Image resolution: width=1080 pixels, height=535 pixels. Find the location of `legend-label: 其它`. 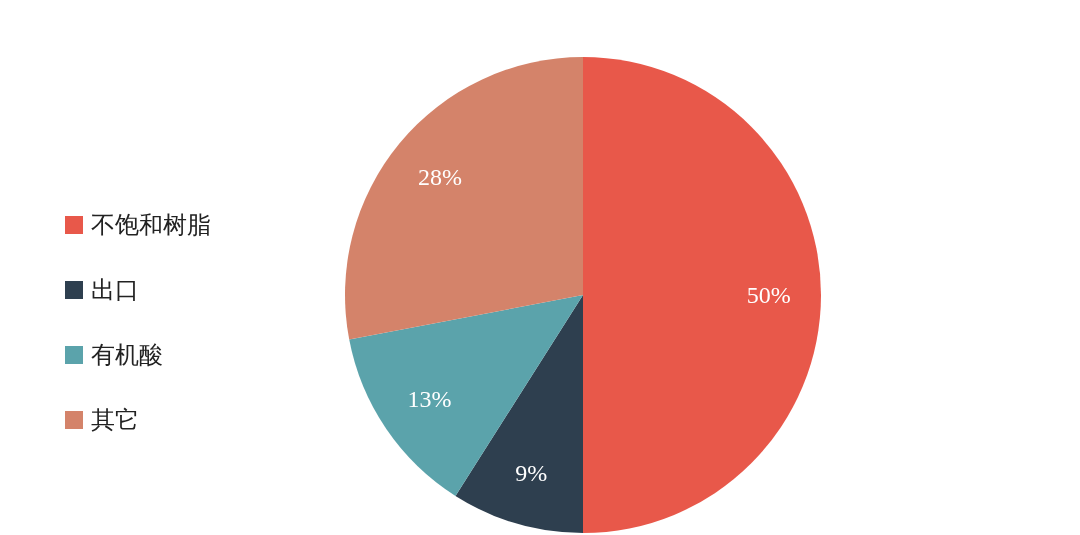

legend-label: 其它 is located at coordinates (115, 420).